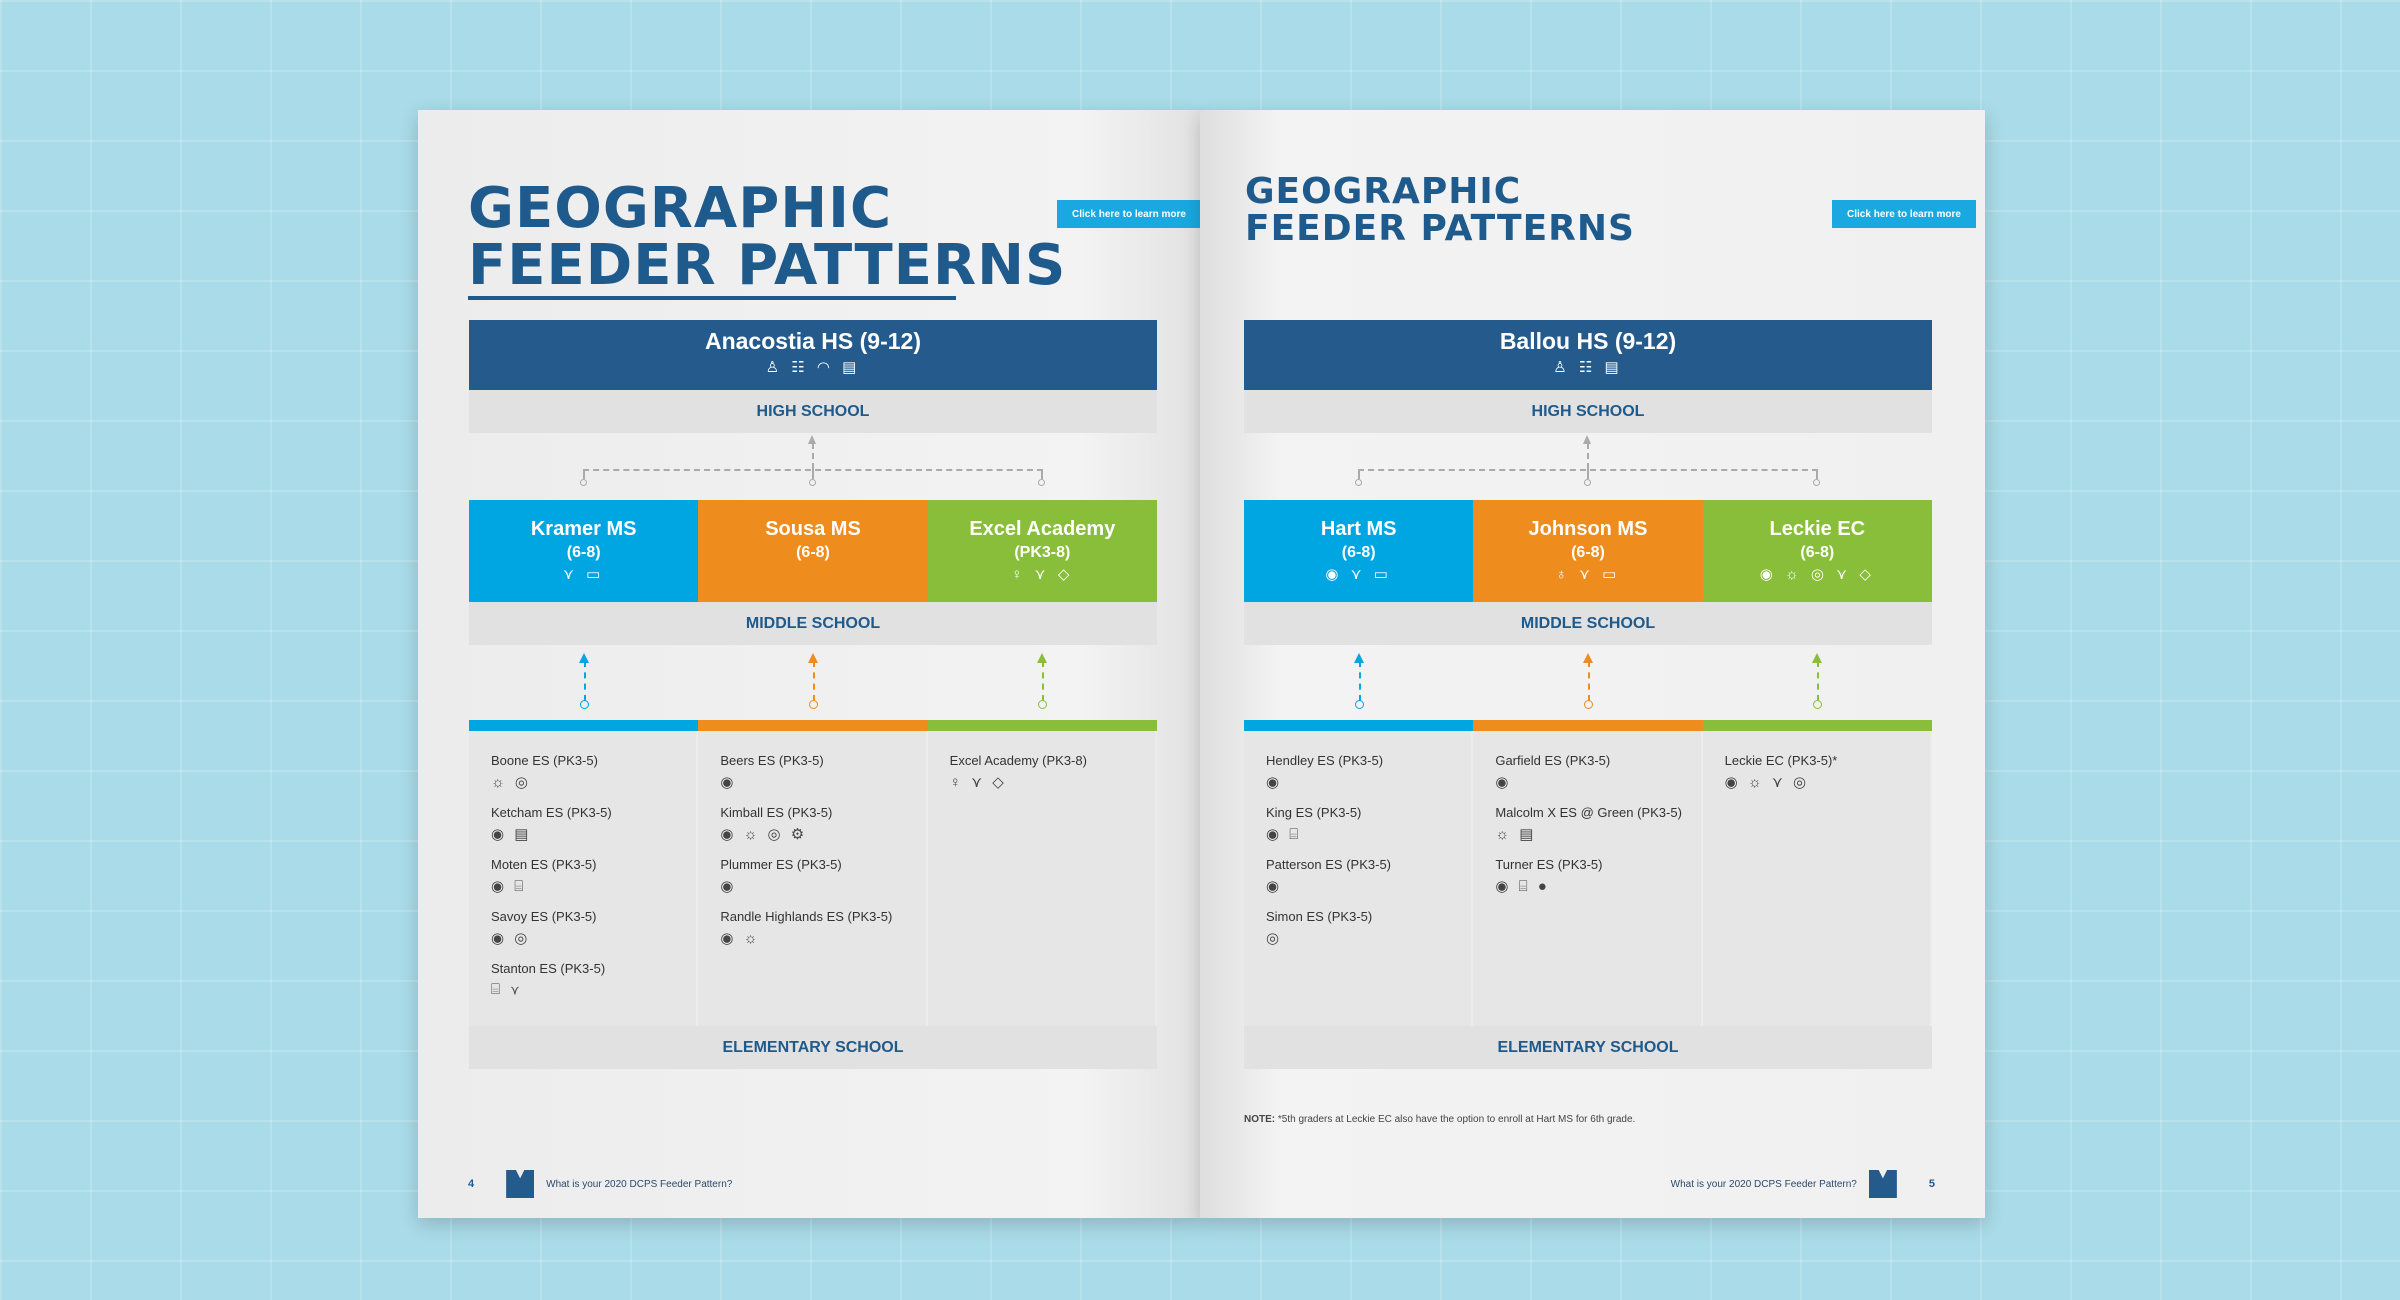  I want to click on elementary-program-icons: ◎, so click(1274, 938).